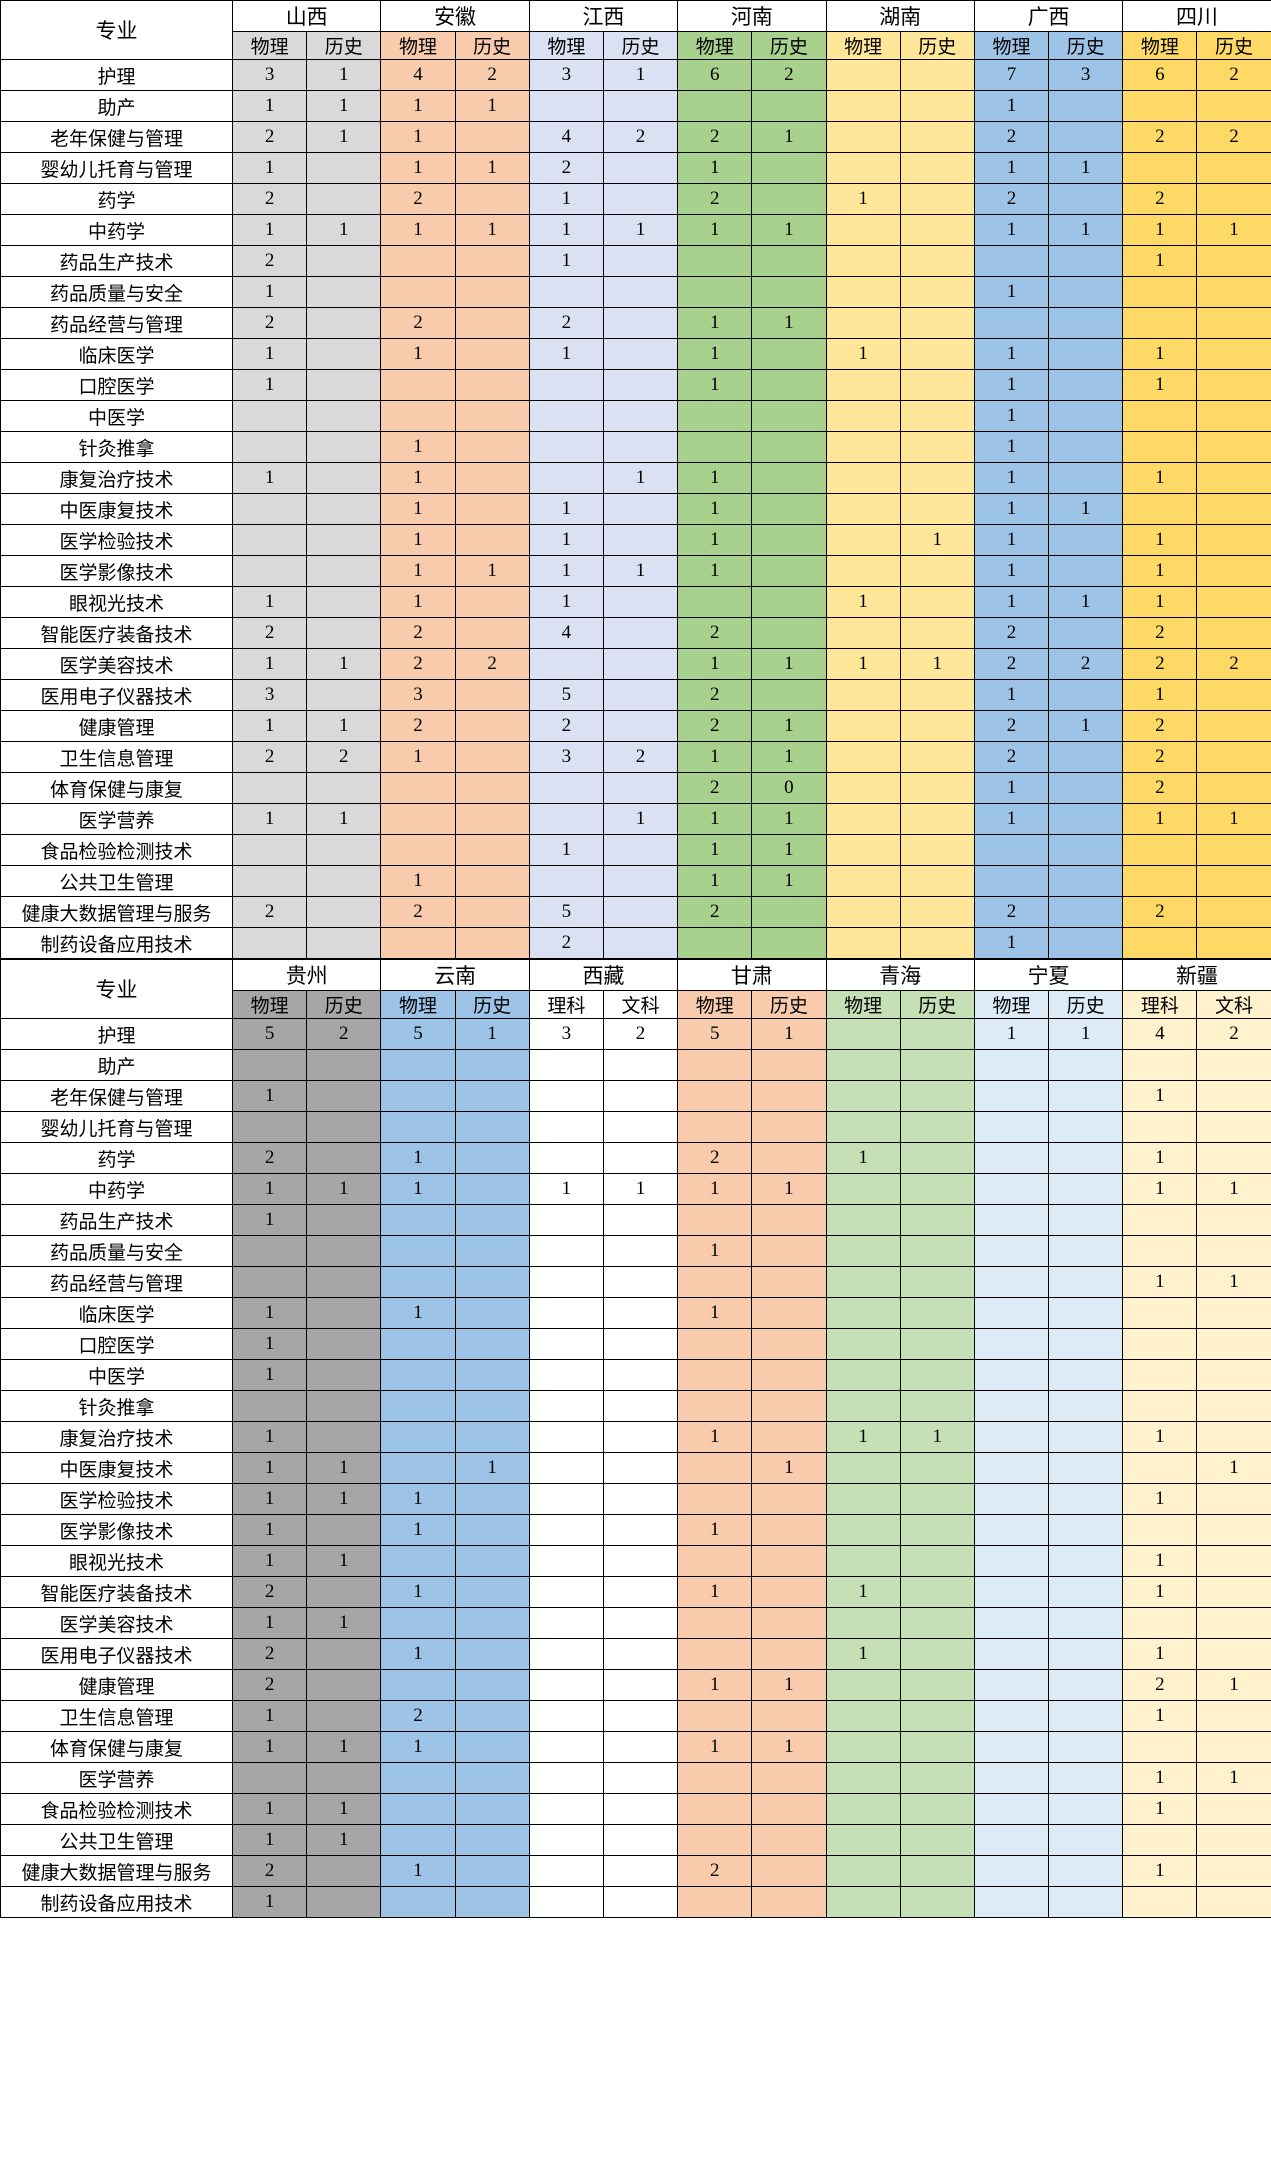 The width and height of the screenshot is (1271, 2171). Describe the element at coordinates (116, 1313) in the screenshot. I see `major-name-cell: 临床医学` at that location.